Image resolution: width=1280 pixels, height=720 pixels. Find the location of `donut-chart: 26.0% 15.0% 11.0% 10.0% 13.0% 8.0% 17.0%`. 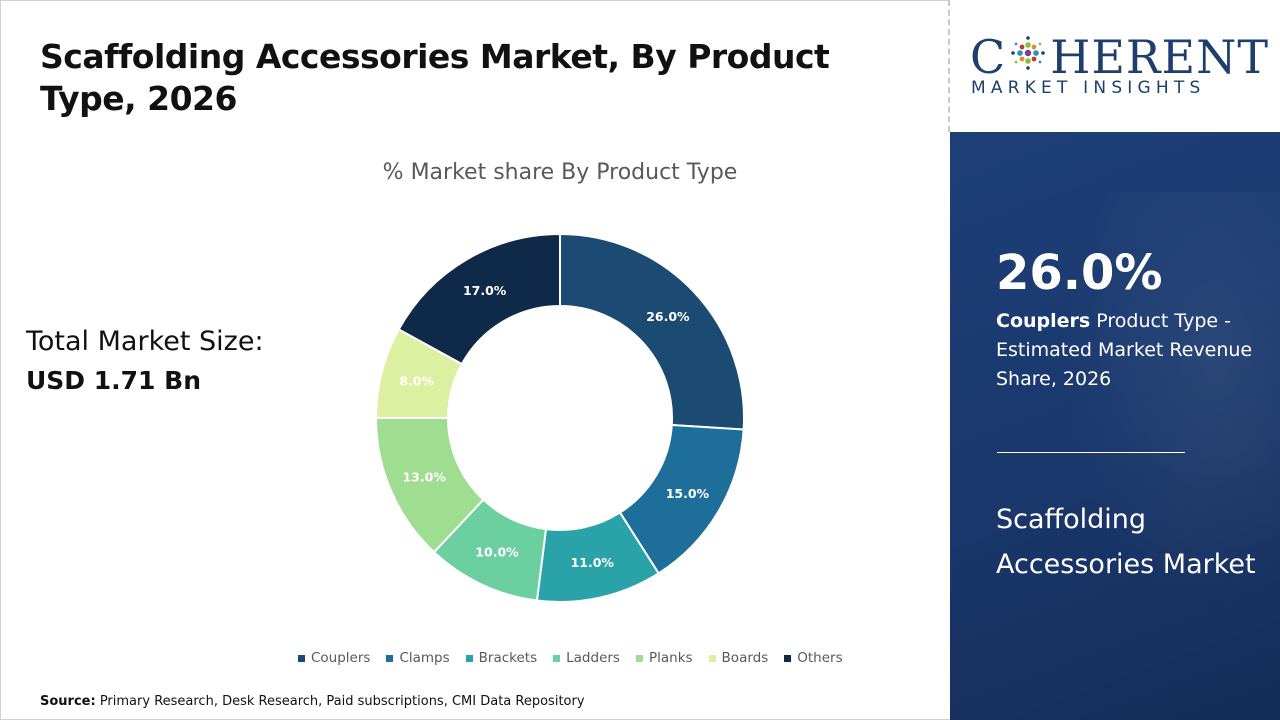

donut-chart: 26.0% 15.0% 11.0% 10.0% 13.0% 8.0% 17.0% is located at coordinates (559, 417).